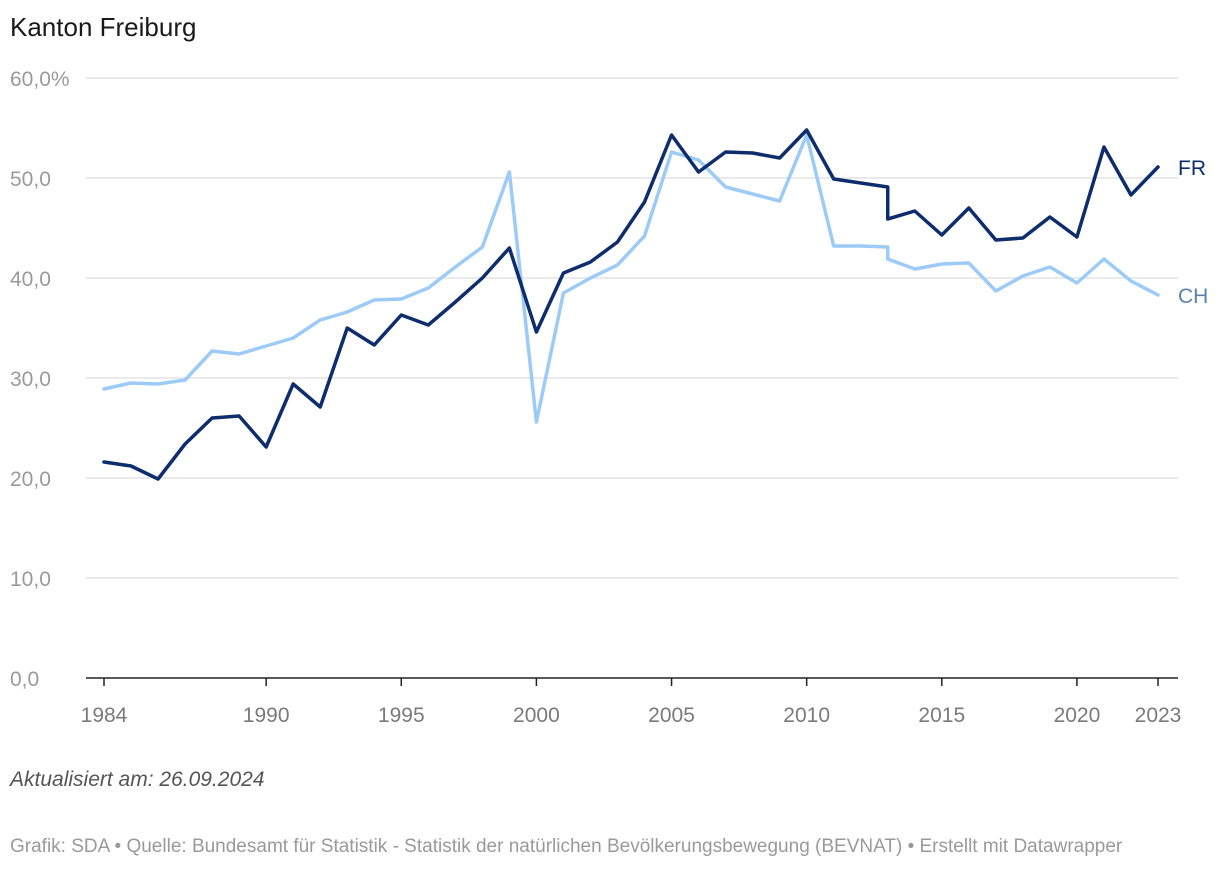 The image size is (1220, 896). I want to click on y-tick-label: 30,0, so click(30, 379).